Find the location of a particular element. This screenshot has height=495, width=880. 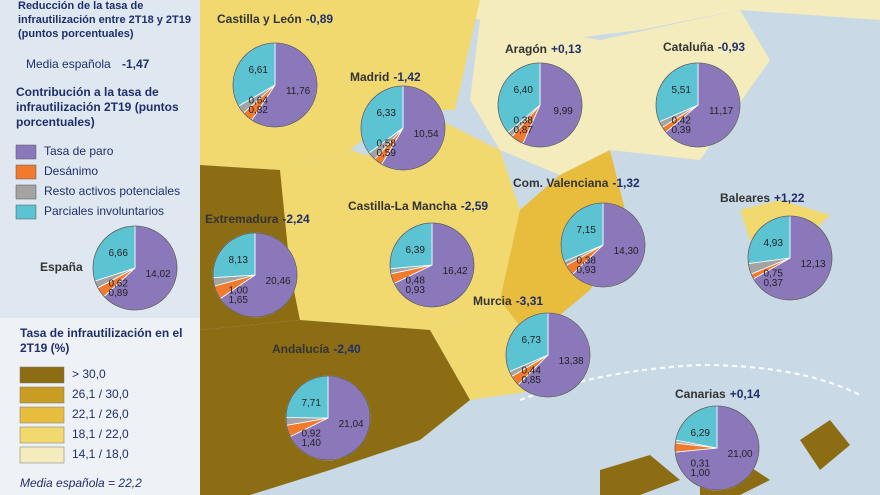

pie-value-label: 5,51 is located at coordinates (681, 90).